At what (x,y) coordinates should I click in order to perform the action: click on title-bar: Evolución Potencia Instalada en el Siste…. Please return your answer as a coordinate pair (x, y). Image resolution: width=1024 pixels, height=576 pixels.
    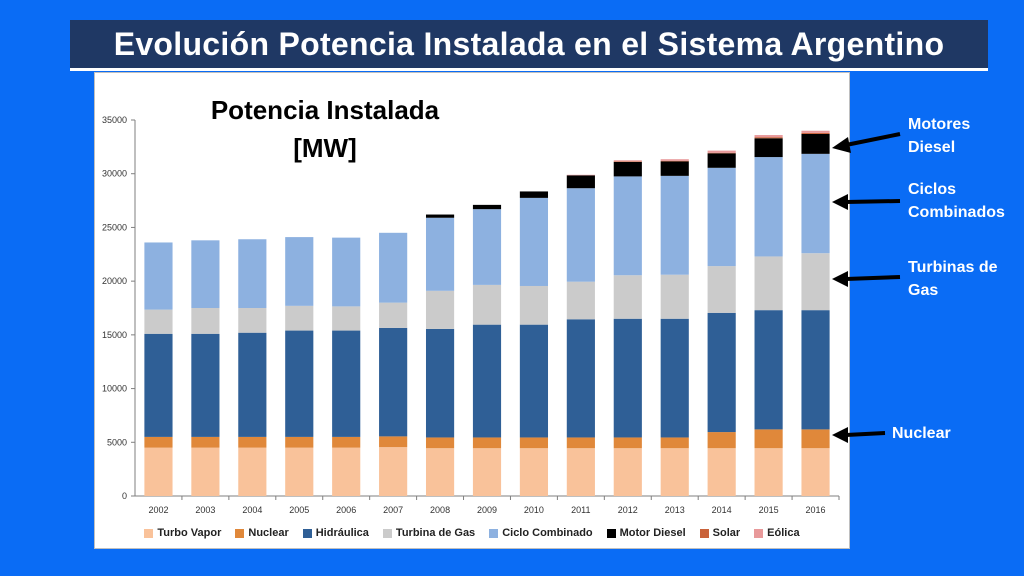
    Looking at the image, I should click on (529, 45).